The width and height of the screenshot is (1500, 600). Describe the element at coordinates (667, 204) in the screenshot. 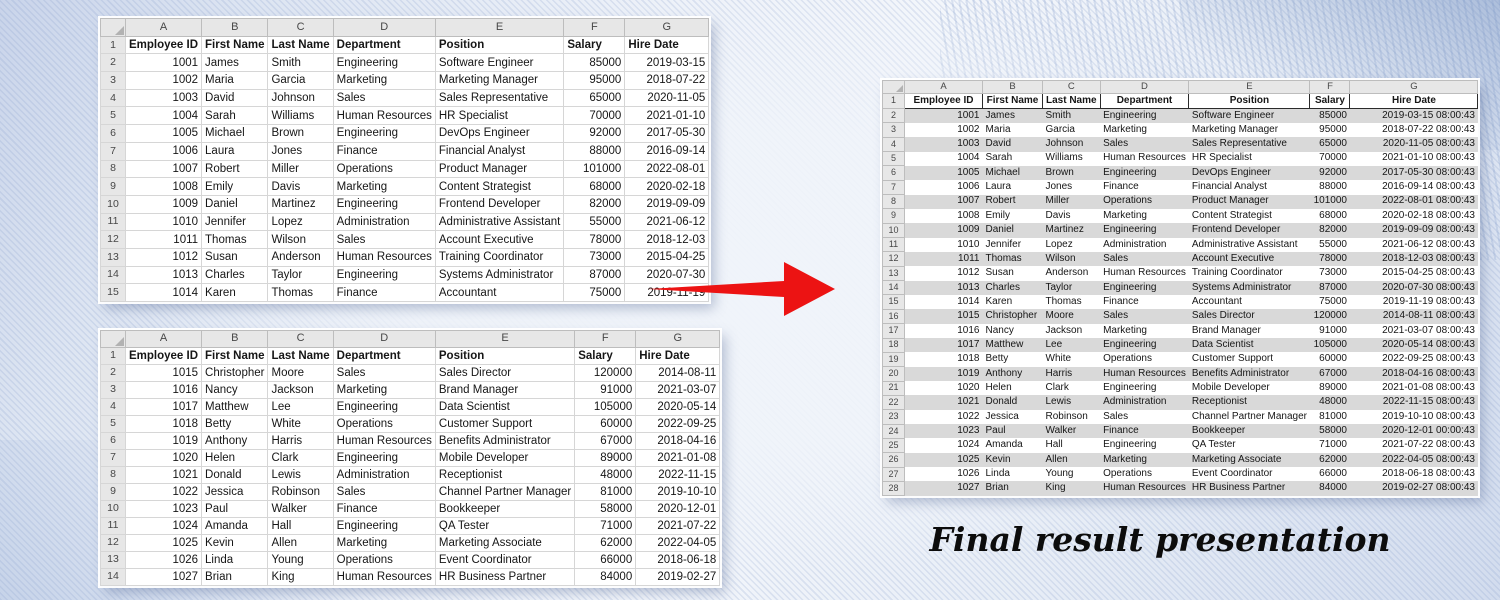

I see `cell: 2019-09-09` at that location.